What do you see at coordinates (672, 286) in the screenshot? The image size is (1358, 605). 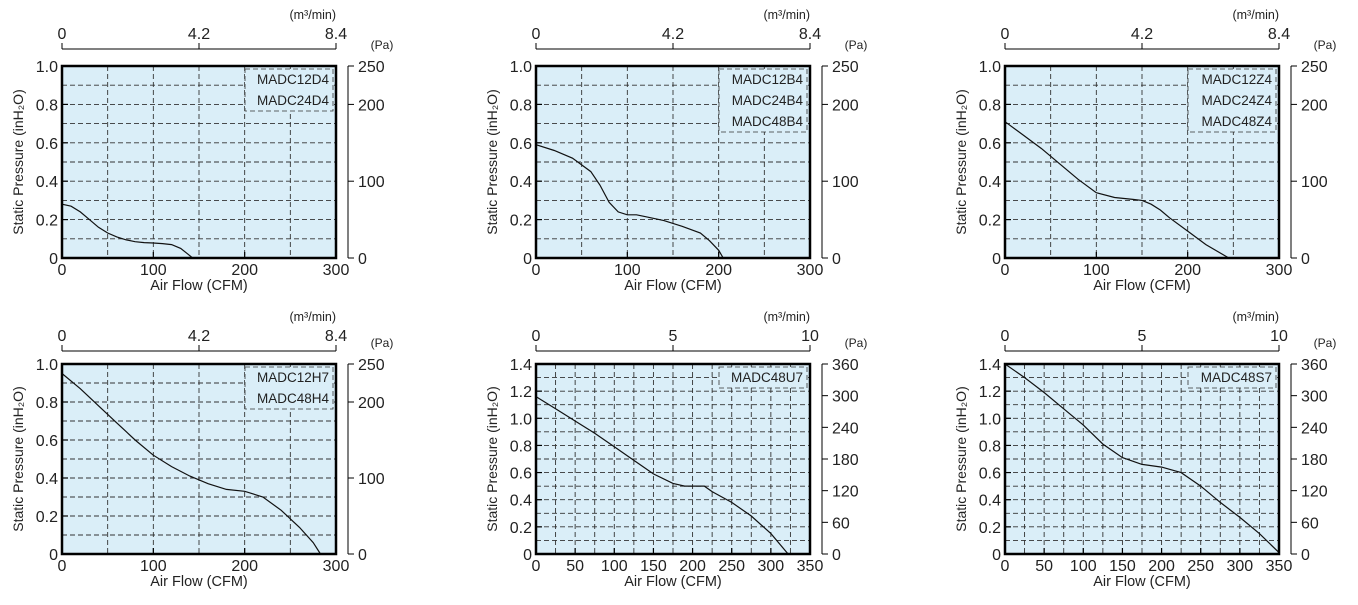 I see `x-axis-title: Air Flow (CFM)` at bounding box center [672, 286].